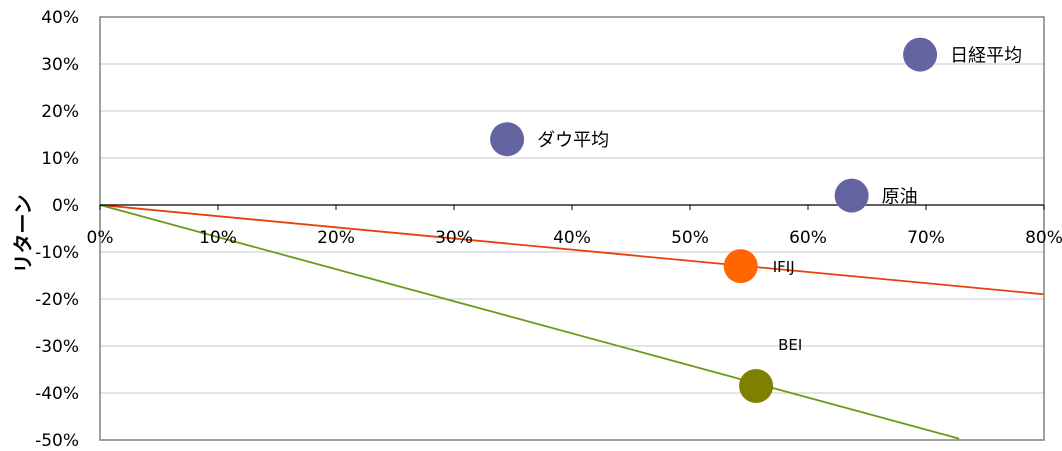 This screenshot has width=1062, height=451. I want to click on y-tick-label: 0%, so click(65, 206).